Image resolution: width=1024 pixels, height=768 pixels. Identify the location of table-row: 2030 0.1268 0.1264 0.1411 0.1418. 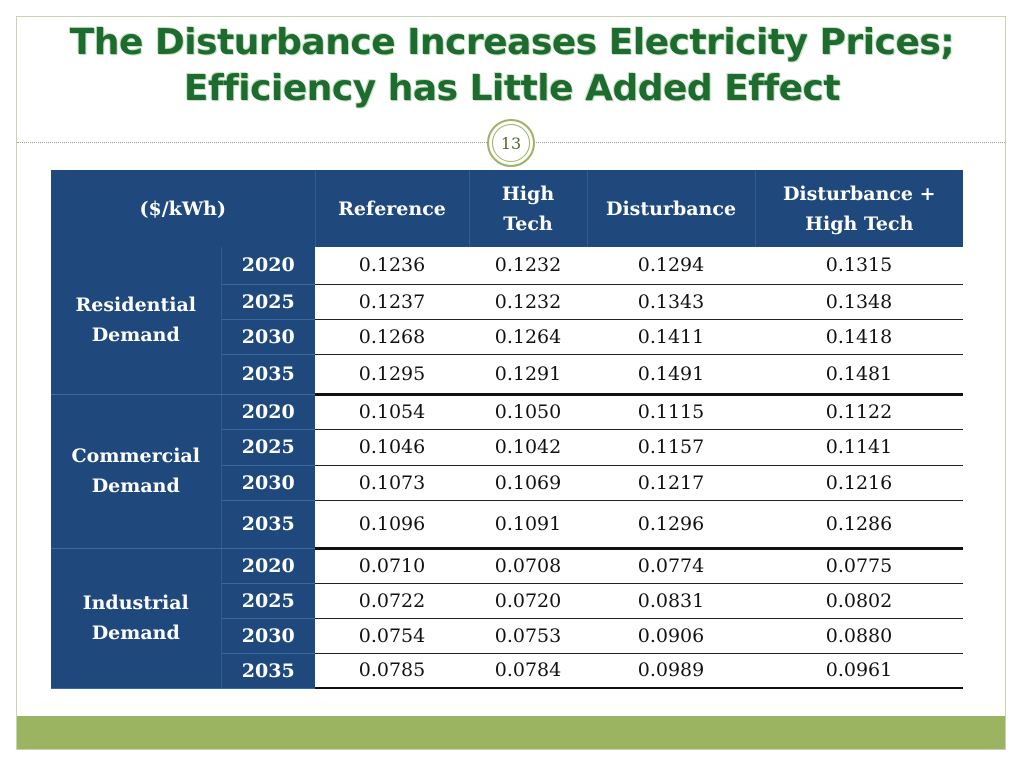
(507, 337).